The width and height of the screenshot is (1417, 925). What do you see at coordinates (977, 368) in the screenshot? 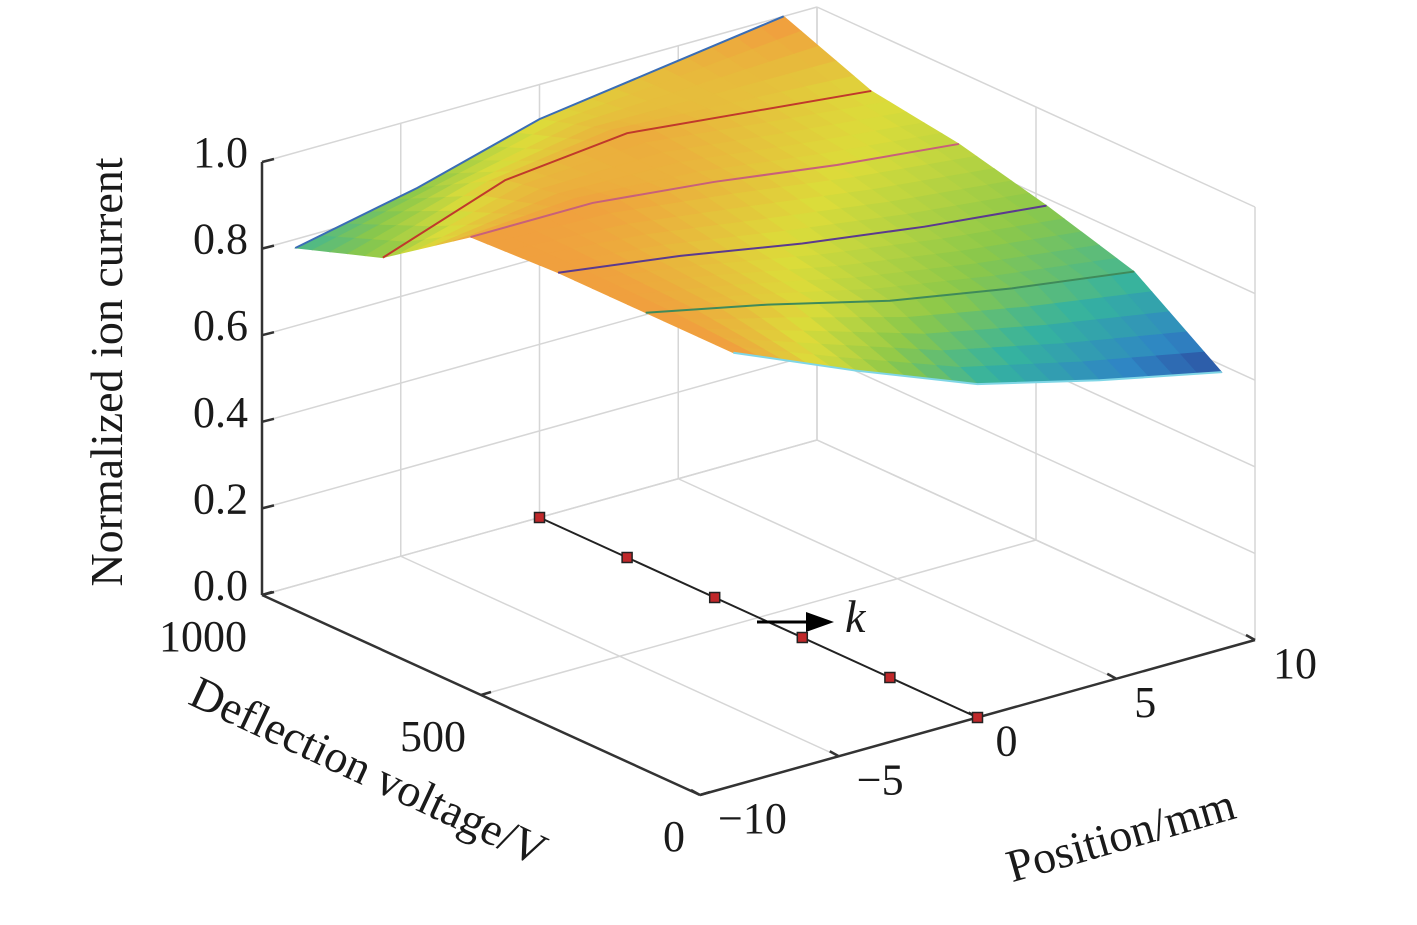
I see `surface-line-0V` at bounding box center [977, 368].